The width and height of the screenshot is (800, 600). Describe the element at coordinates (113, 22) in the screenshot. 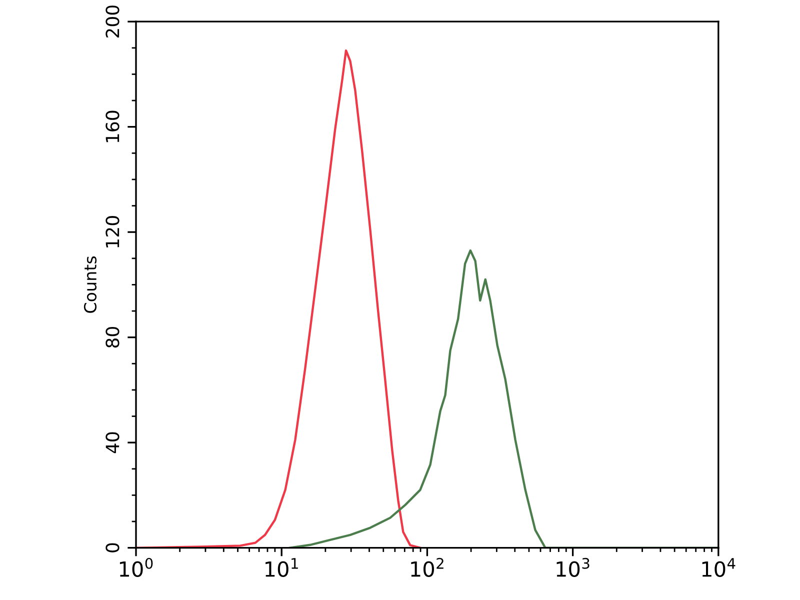

I see `y-tick-label: 200` at that location.